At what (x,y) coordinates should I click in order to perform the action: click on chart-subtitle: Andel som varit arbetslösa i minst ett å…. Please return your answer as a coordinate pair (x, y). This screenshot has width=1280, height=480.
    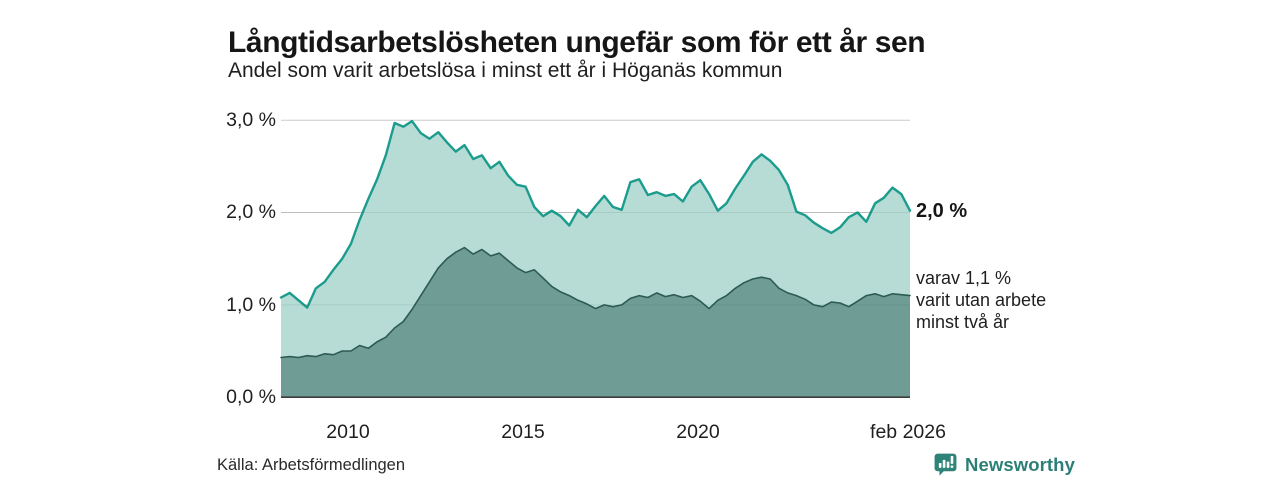
    Looking at the image, I should click on (505, 70).